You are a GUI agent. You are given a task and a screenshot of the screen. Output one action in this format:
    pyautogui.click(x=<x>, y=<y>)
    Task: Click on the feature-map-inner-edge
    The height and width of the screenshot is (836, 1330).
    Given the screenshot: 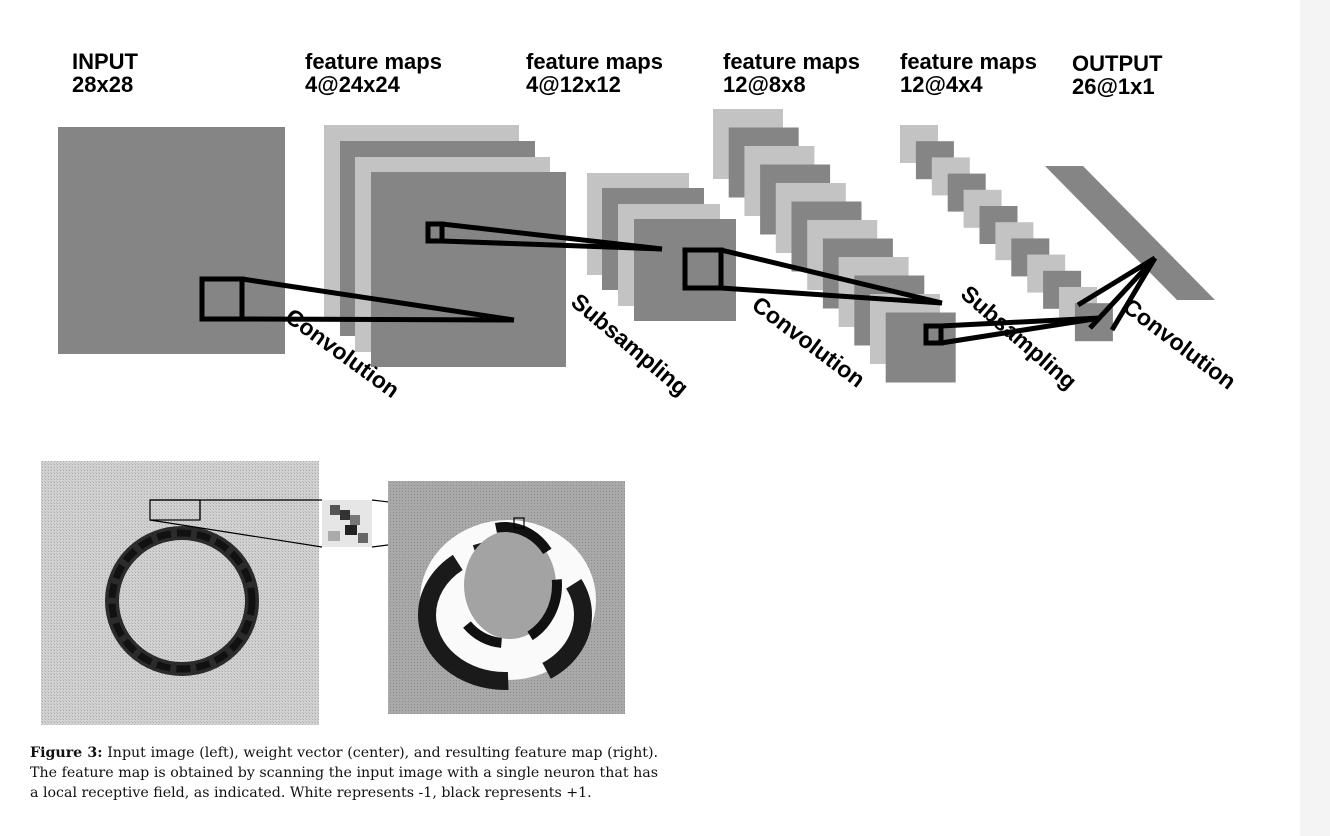 What is the action you would take?
    pyautogui.click(x=505, y=585)
    